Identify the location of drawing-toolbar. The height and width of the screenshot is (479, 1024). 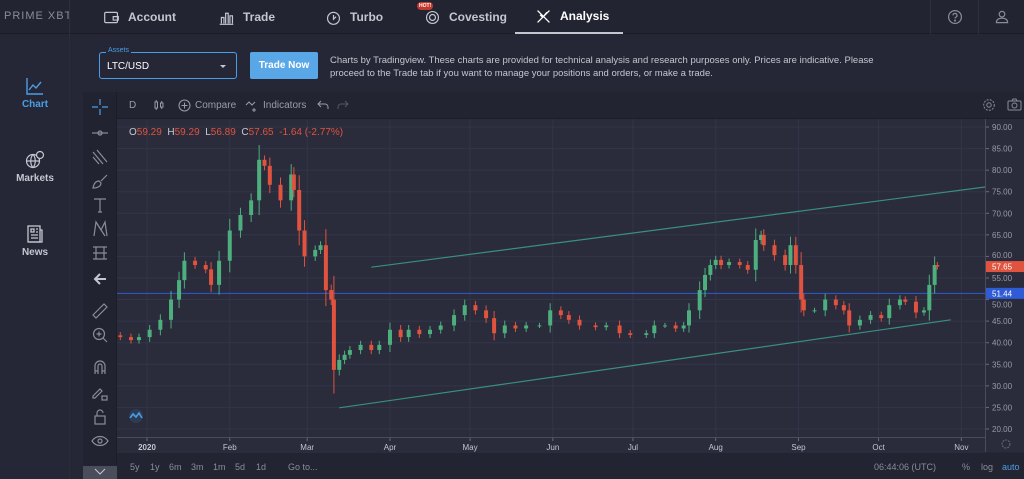
(100, 285).